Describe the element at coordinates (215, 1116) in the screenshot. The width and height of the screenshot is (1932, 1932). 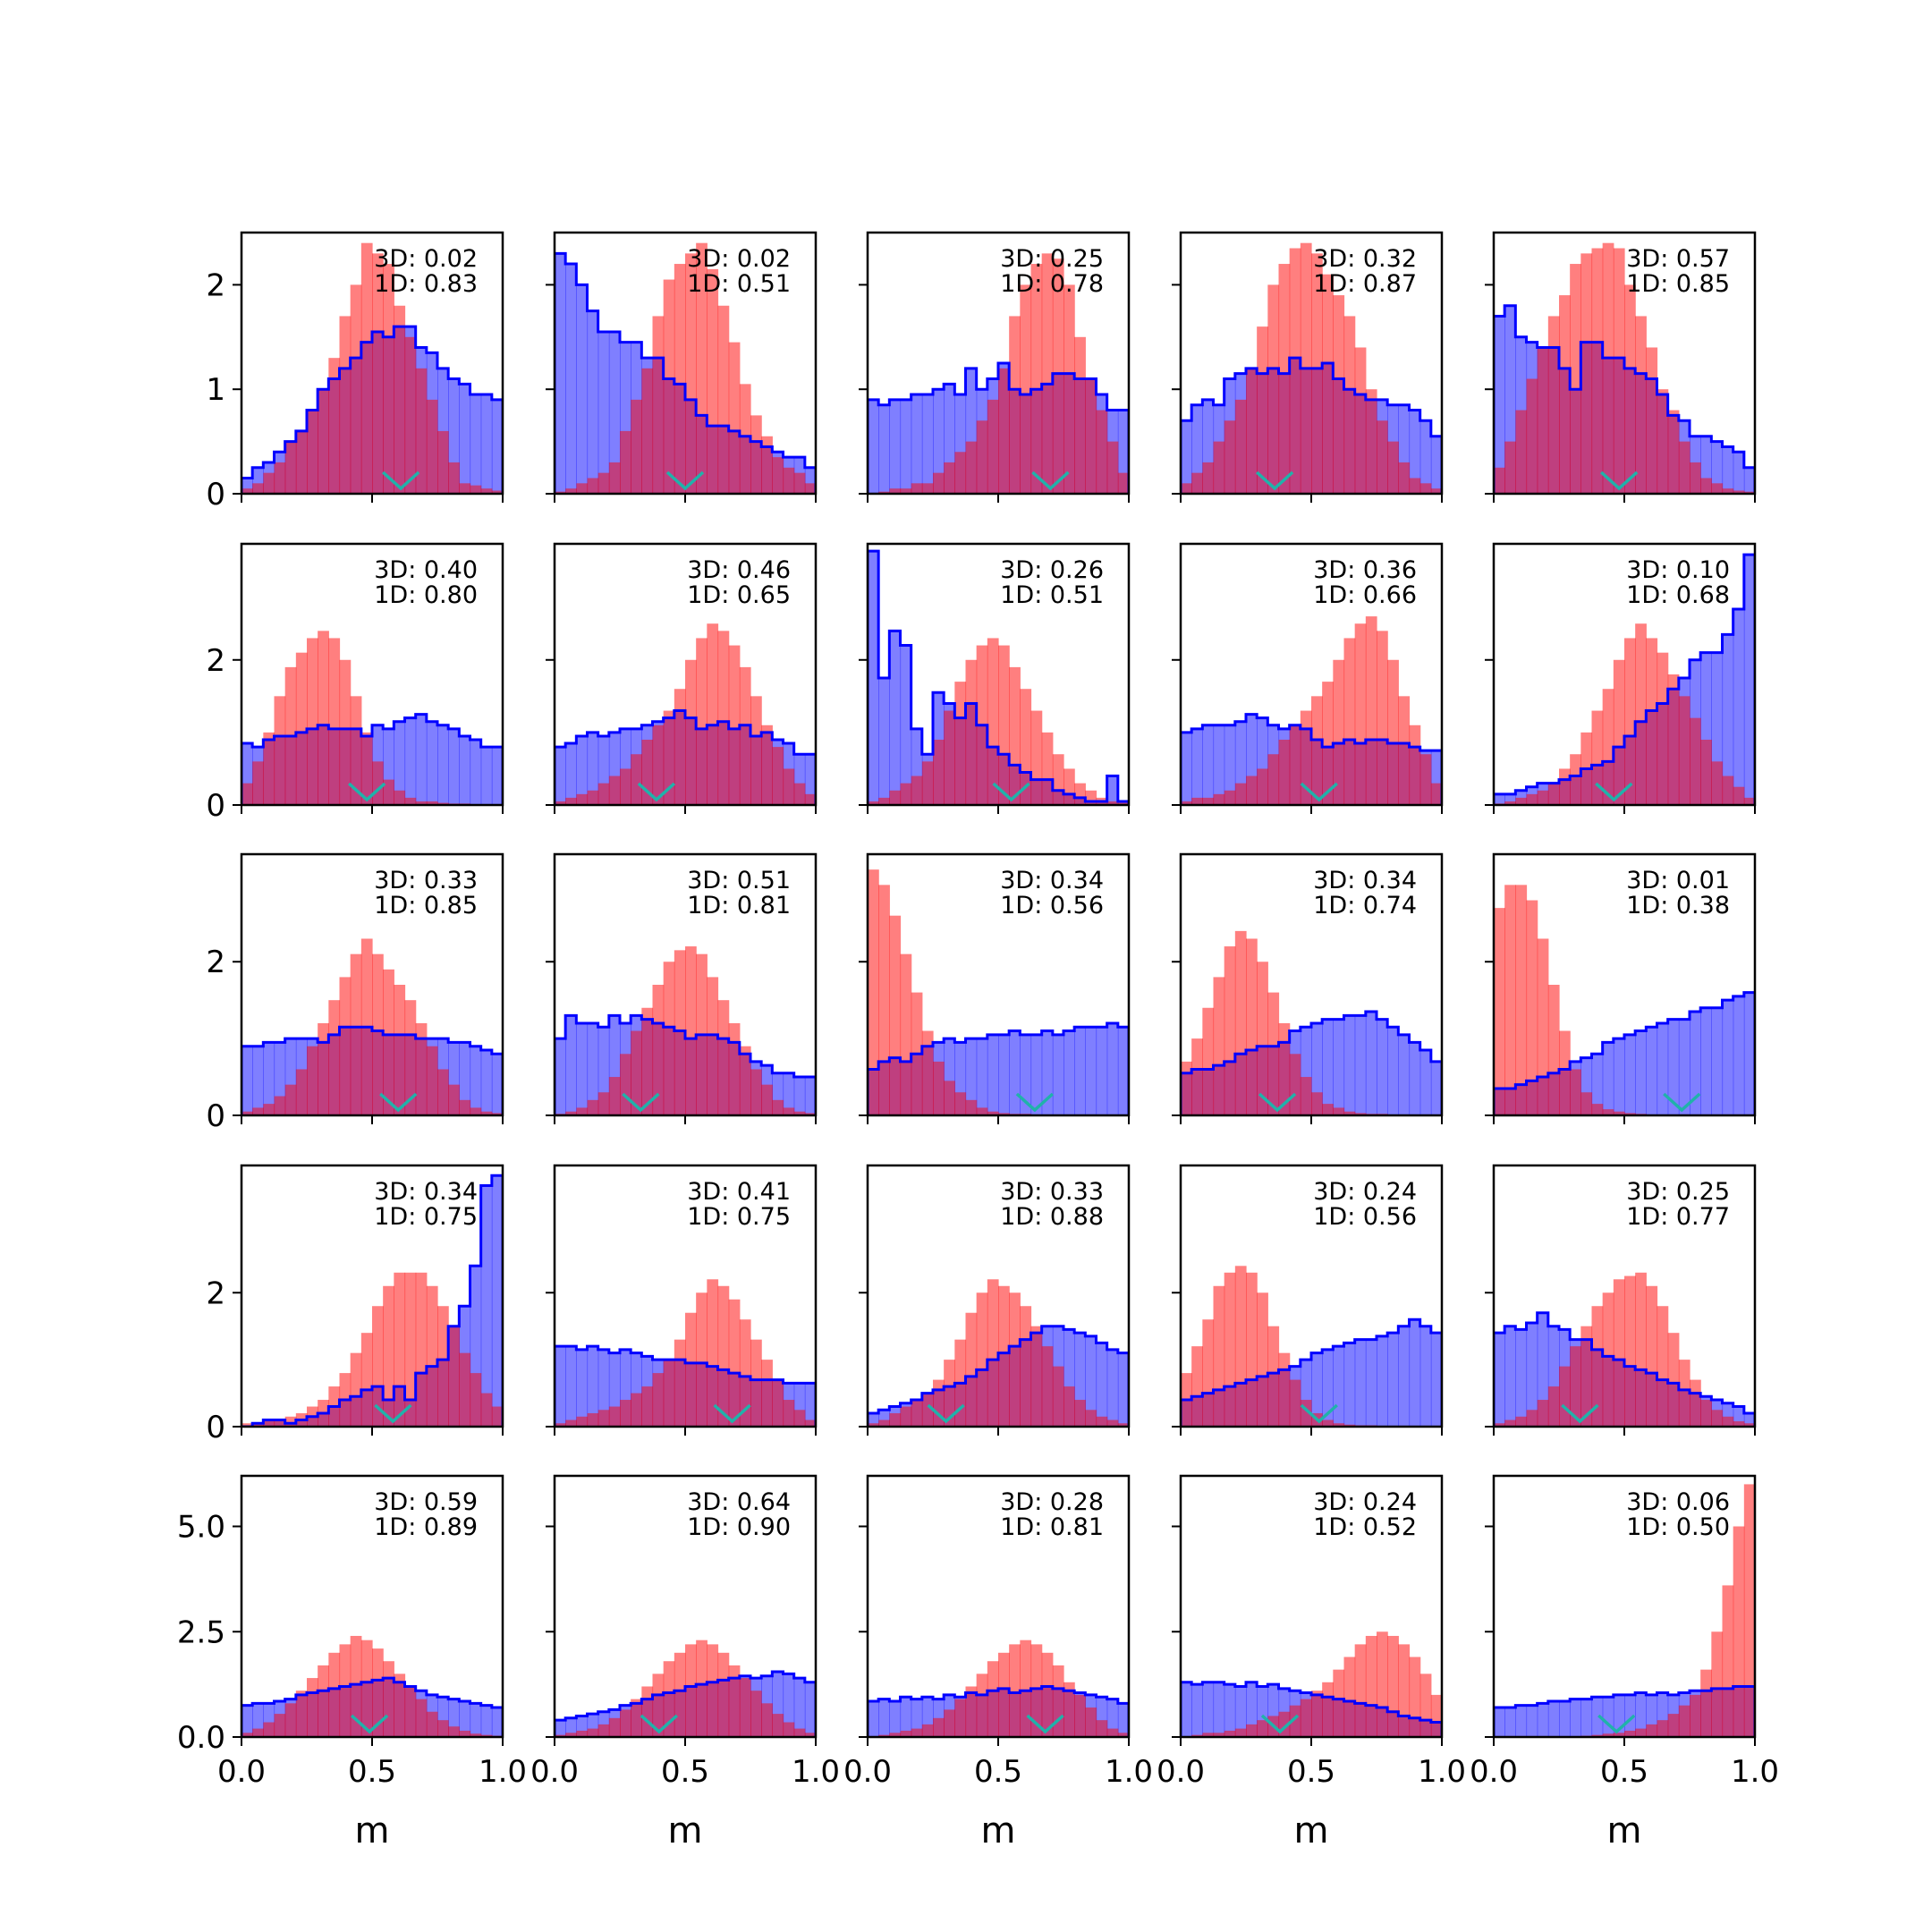
I see `y-tick-label: 0` at that location.